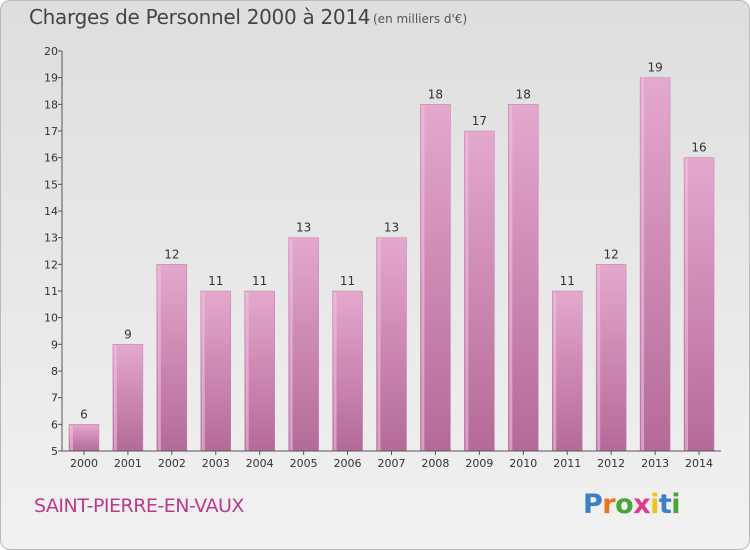 The height and width of the screenshot is (550, 750). Describe the element at coordinates (567, 463) in the screenshot. I see `x-tick-label: 2011` at that location.